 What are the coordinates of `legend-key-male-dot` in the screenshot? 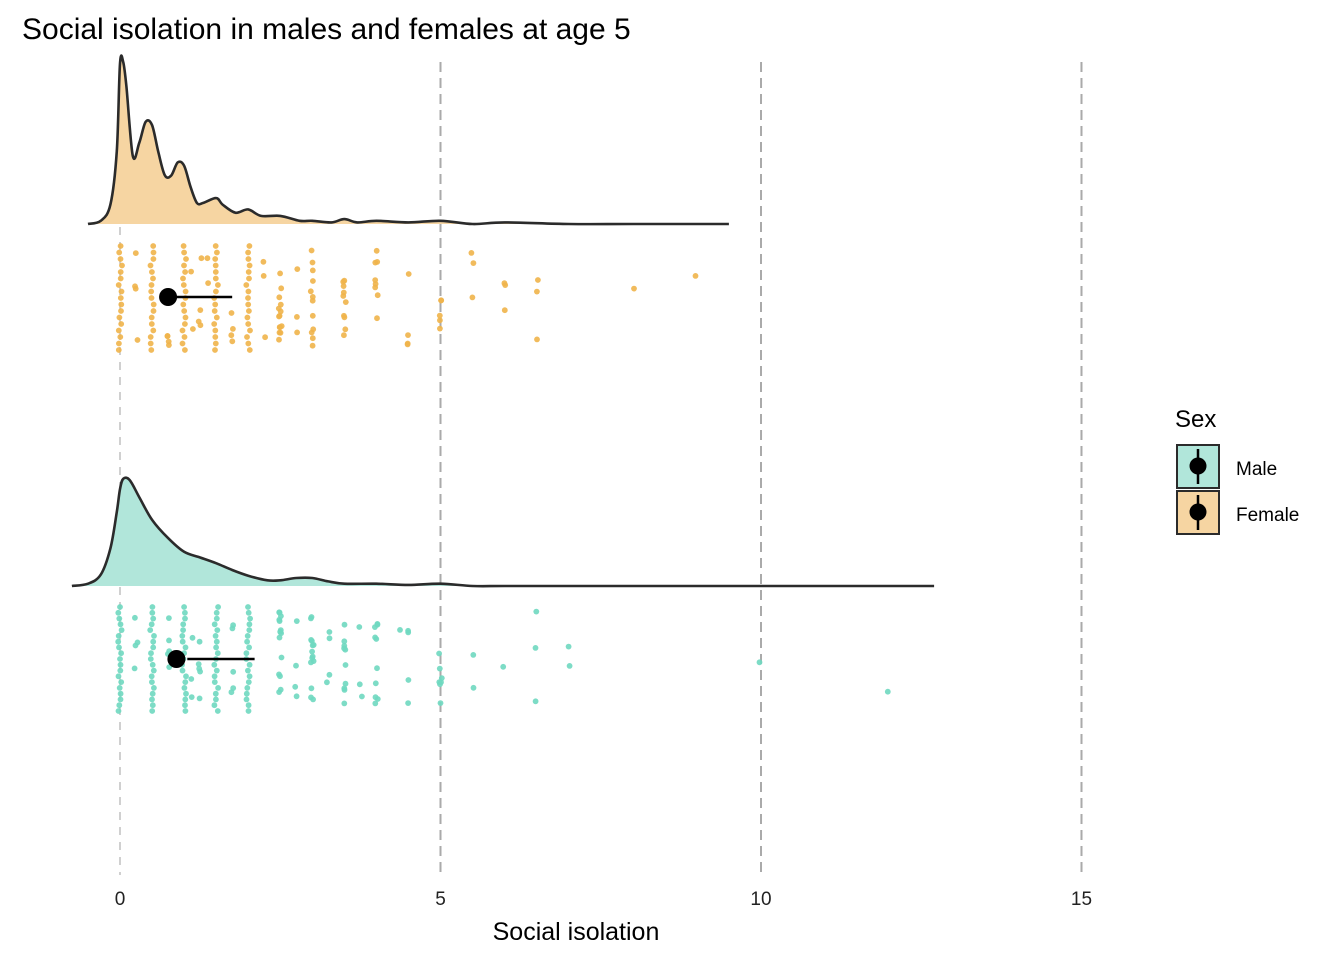 It's located at (1198, 466).